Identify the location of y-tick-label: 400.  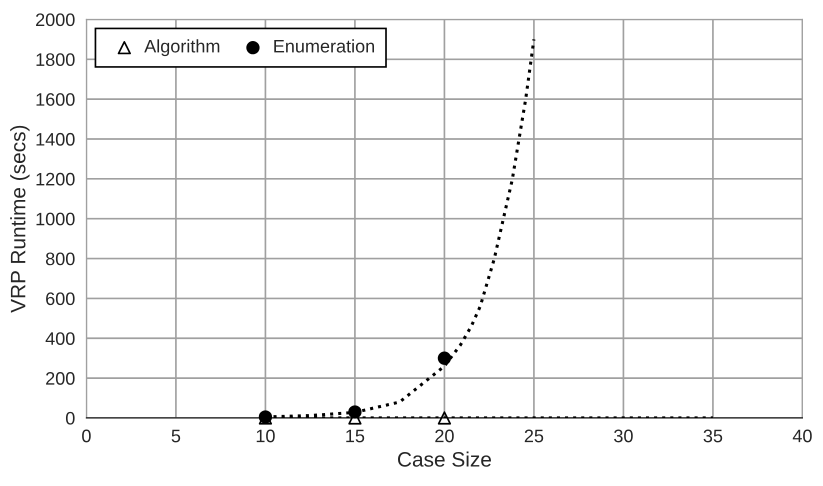
(60, 338).